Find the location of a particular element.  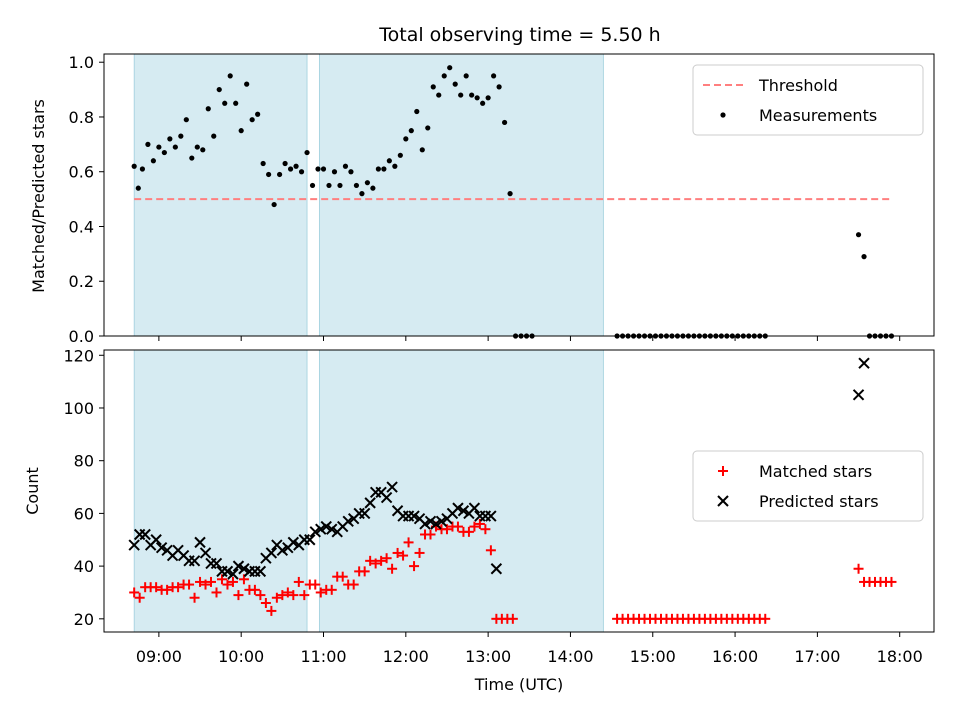

x-tick-label: 16:00 is located at coordinates (735, 656).